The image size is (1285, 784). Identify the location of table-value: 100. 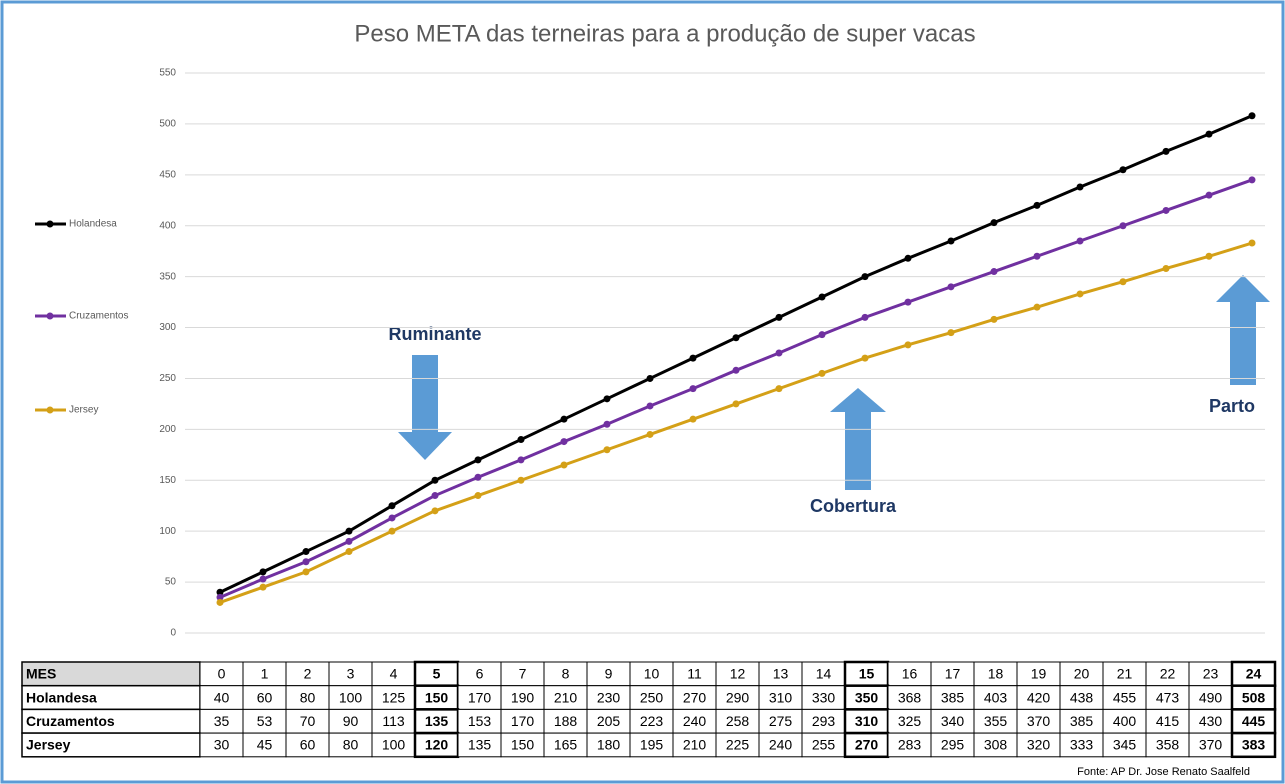
(394, 745).